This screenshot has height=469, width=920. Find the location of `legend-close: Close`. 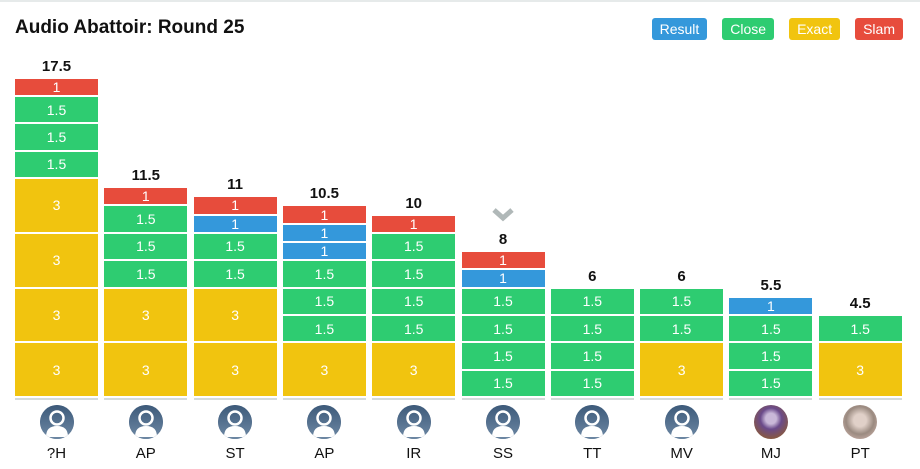

legend-close: Close is located at coordinates (748, 29).